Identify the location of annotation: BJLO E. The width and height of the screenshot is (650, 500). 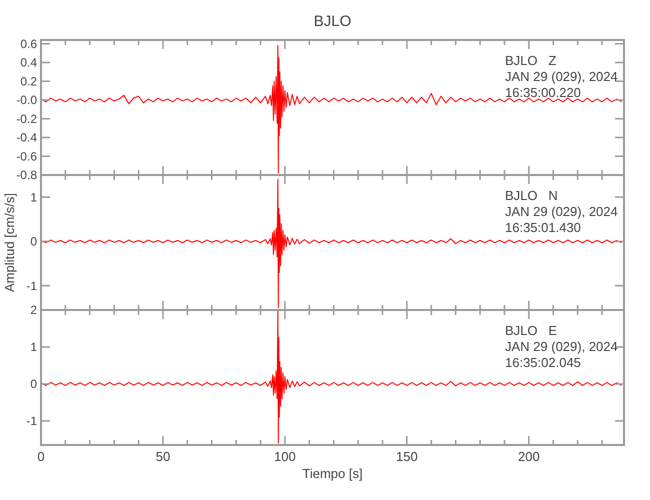
(531, 330).